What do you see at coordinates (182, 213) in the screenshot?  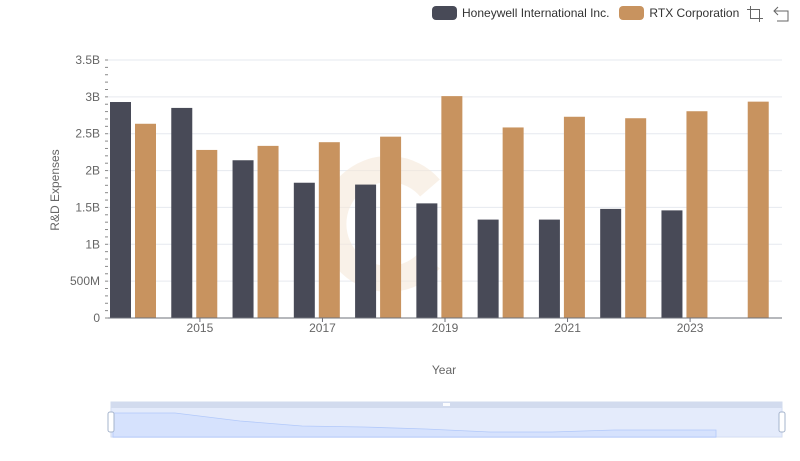 I see `bar-0-2015` at bounding box center [182, 213].